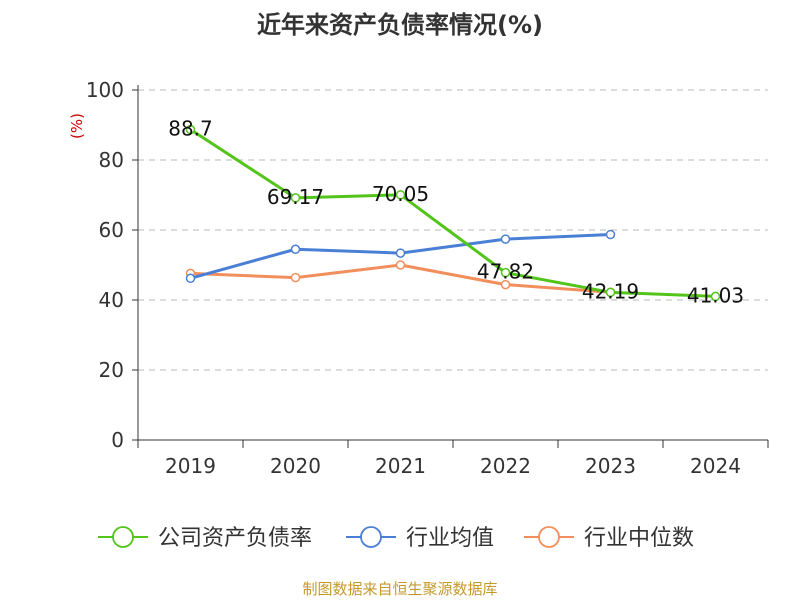  I want to click on y-tick-label: 20, so click(111, 370).